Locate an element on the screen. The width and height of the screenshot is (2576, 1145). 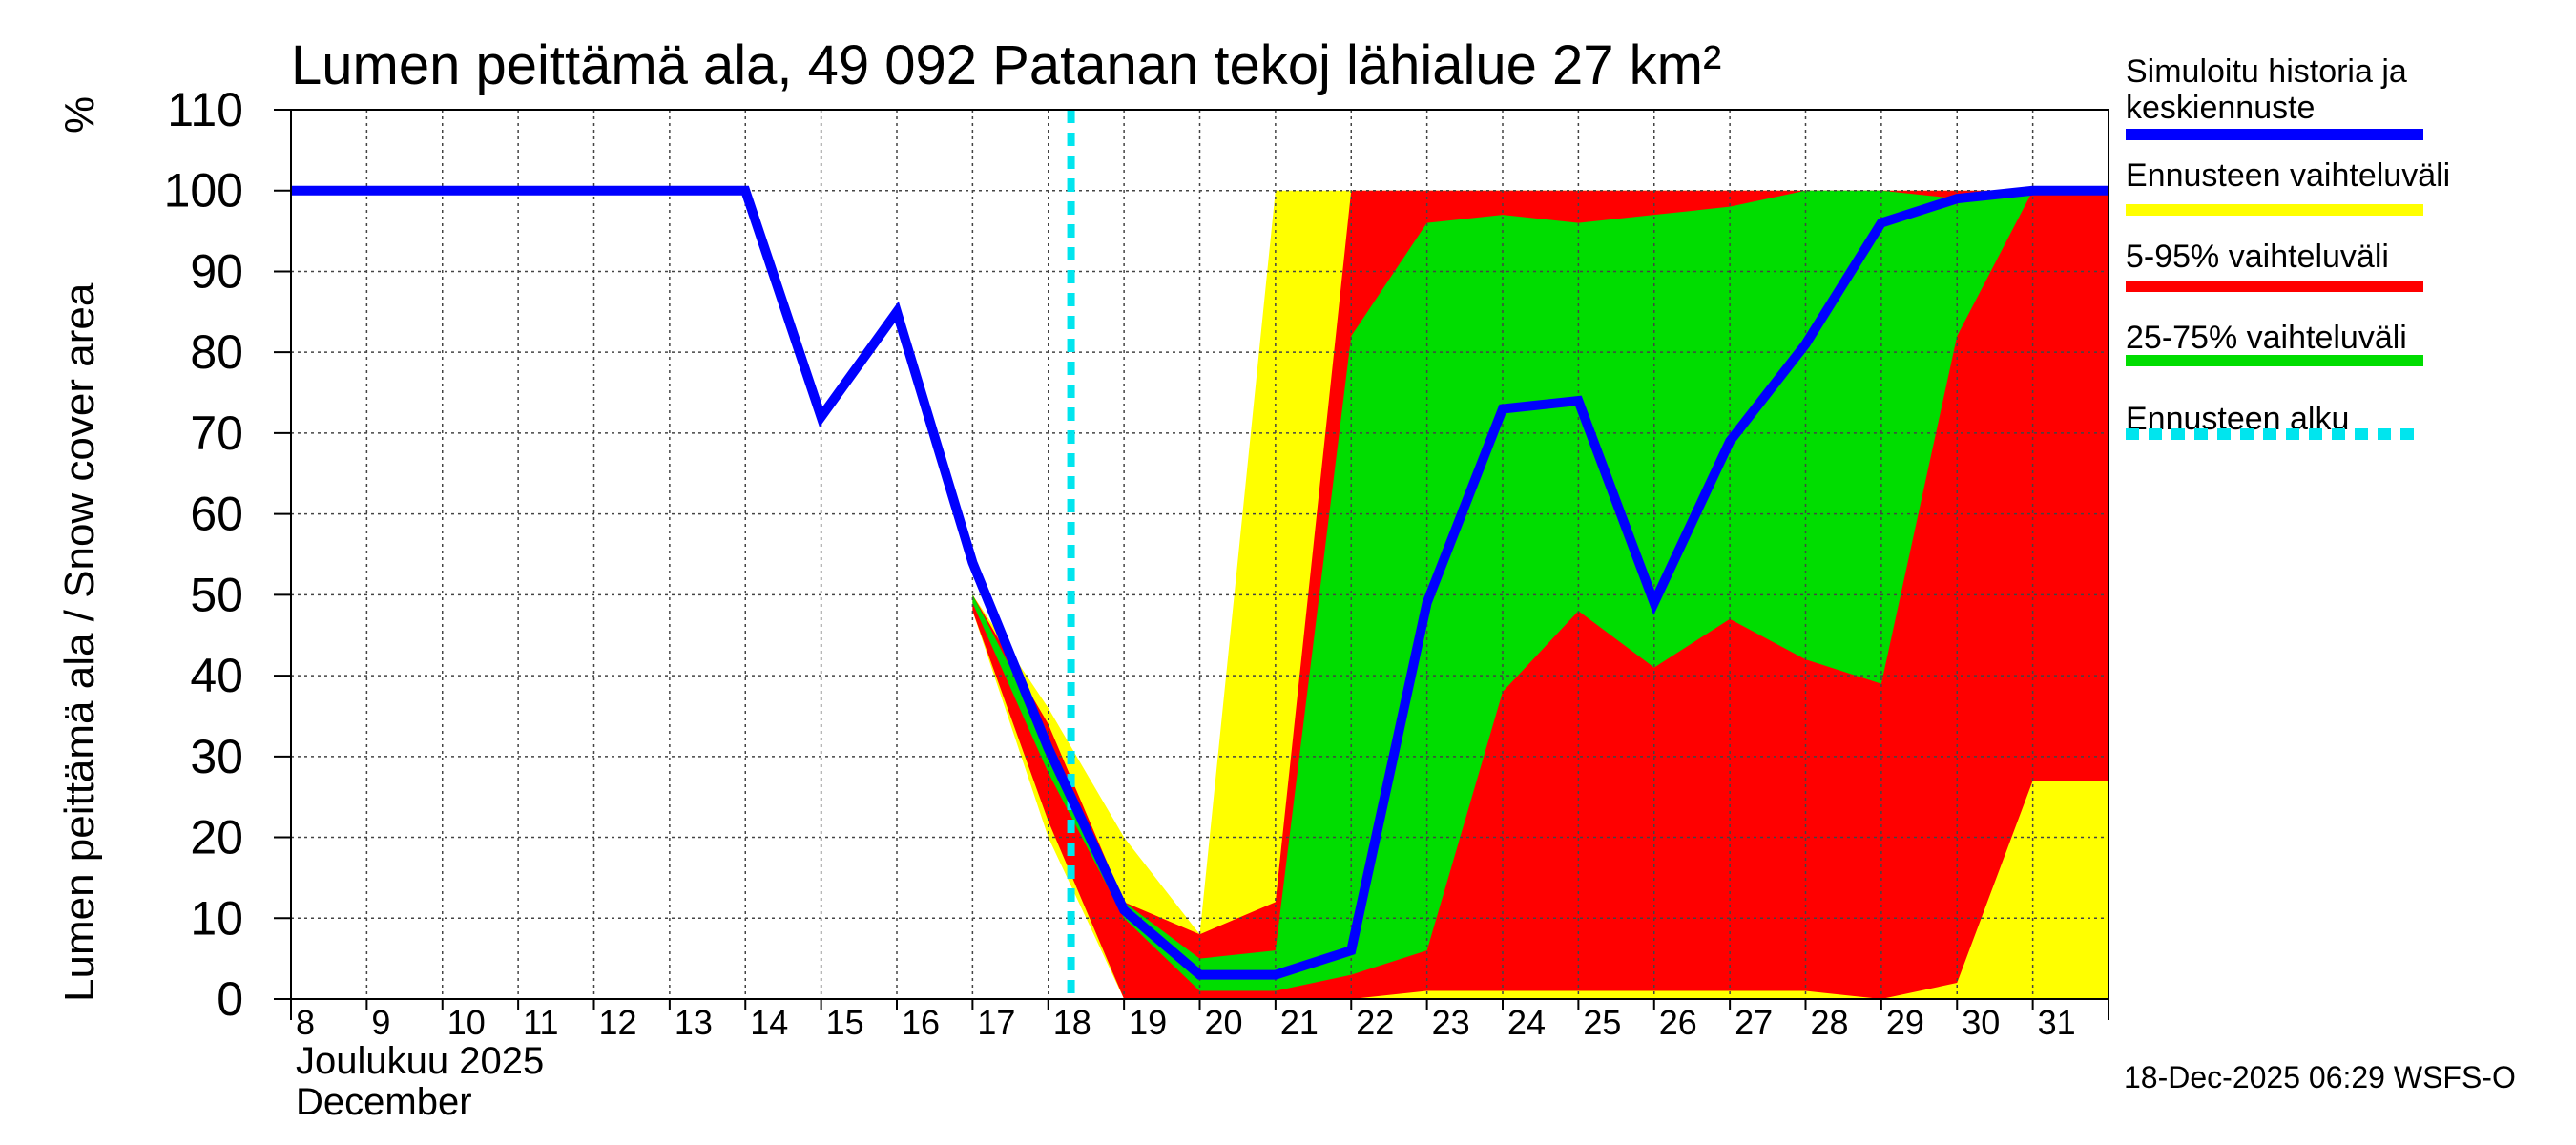
x-tick-label: 29 is located at coordinates (1905, 1022).